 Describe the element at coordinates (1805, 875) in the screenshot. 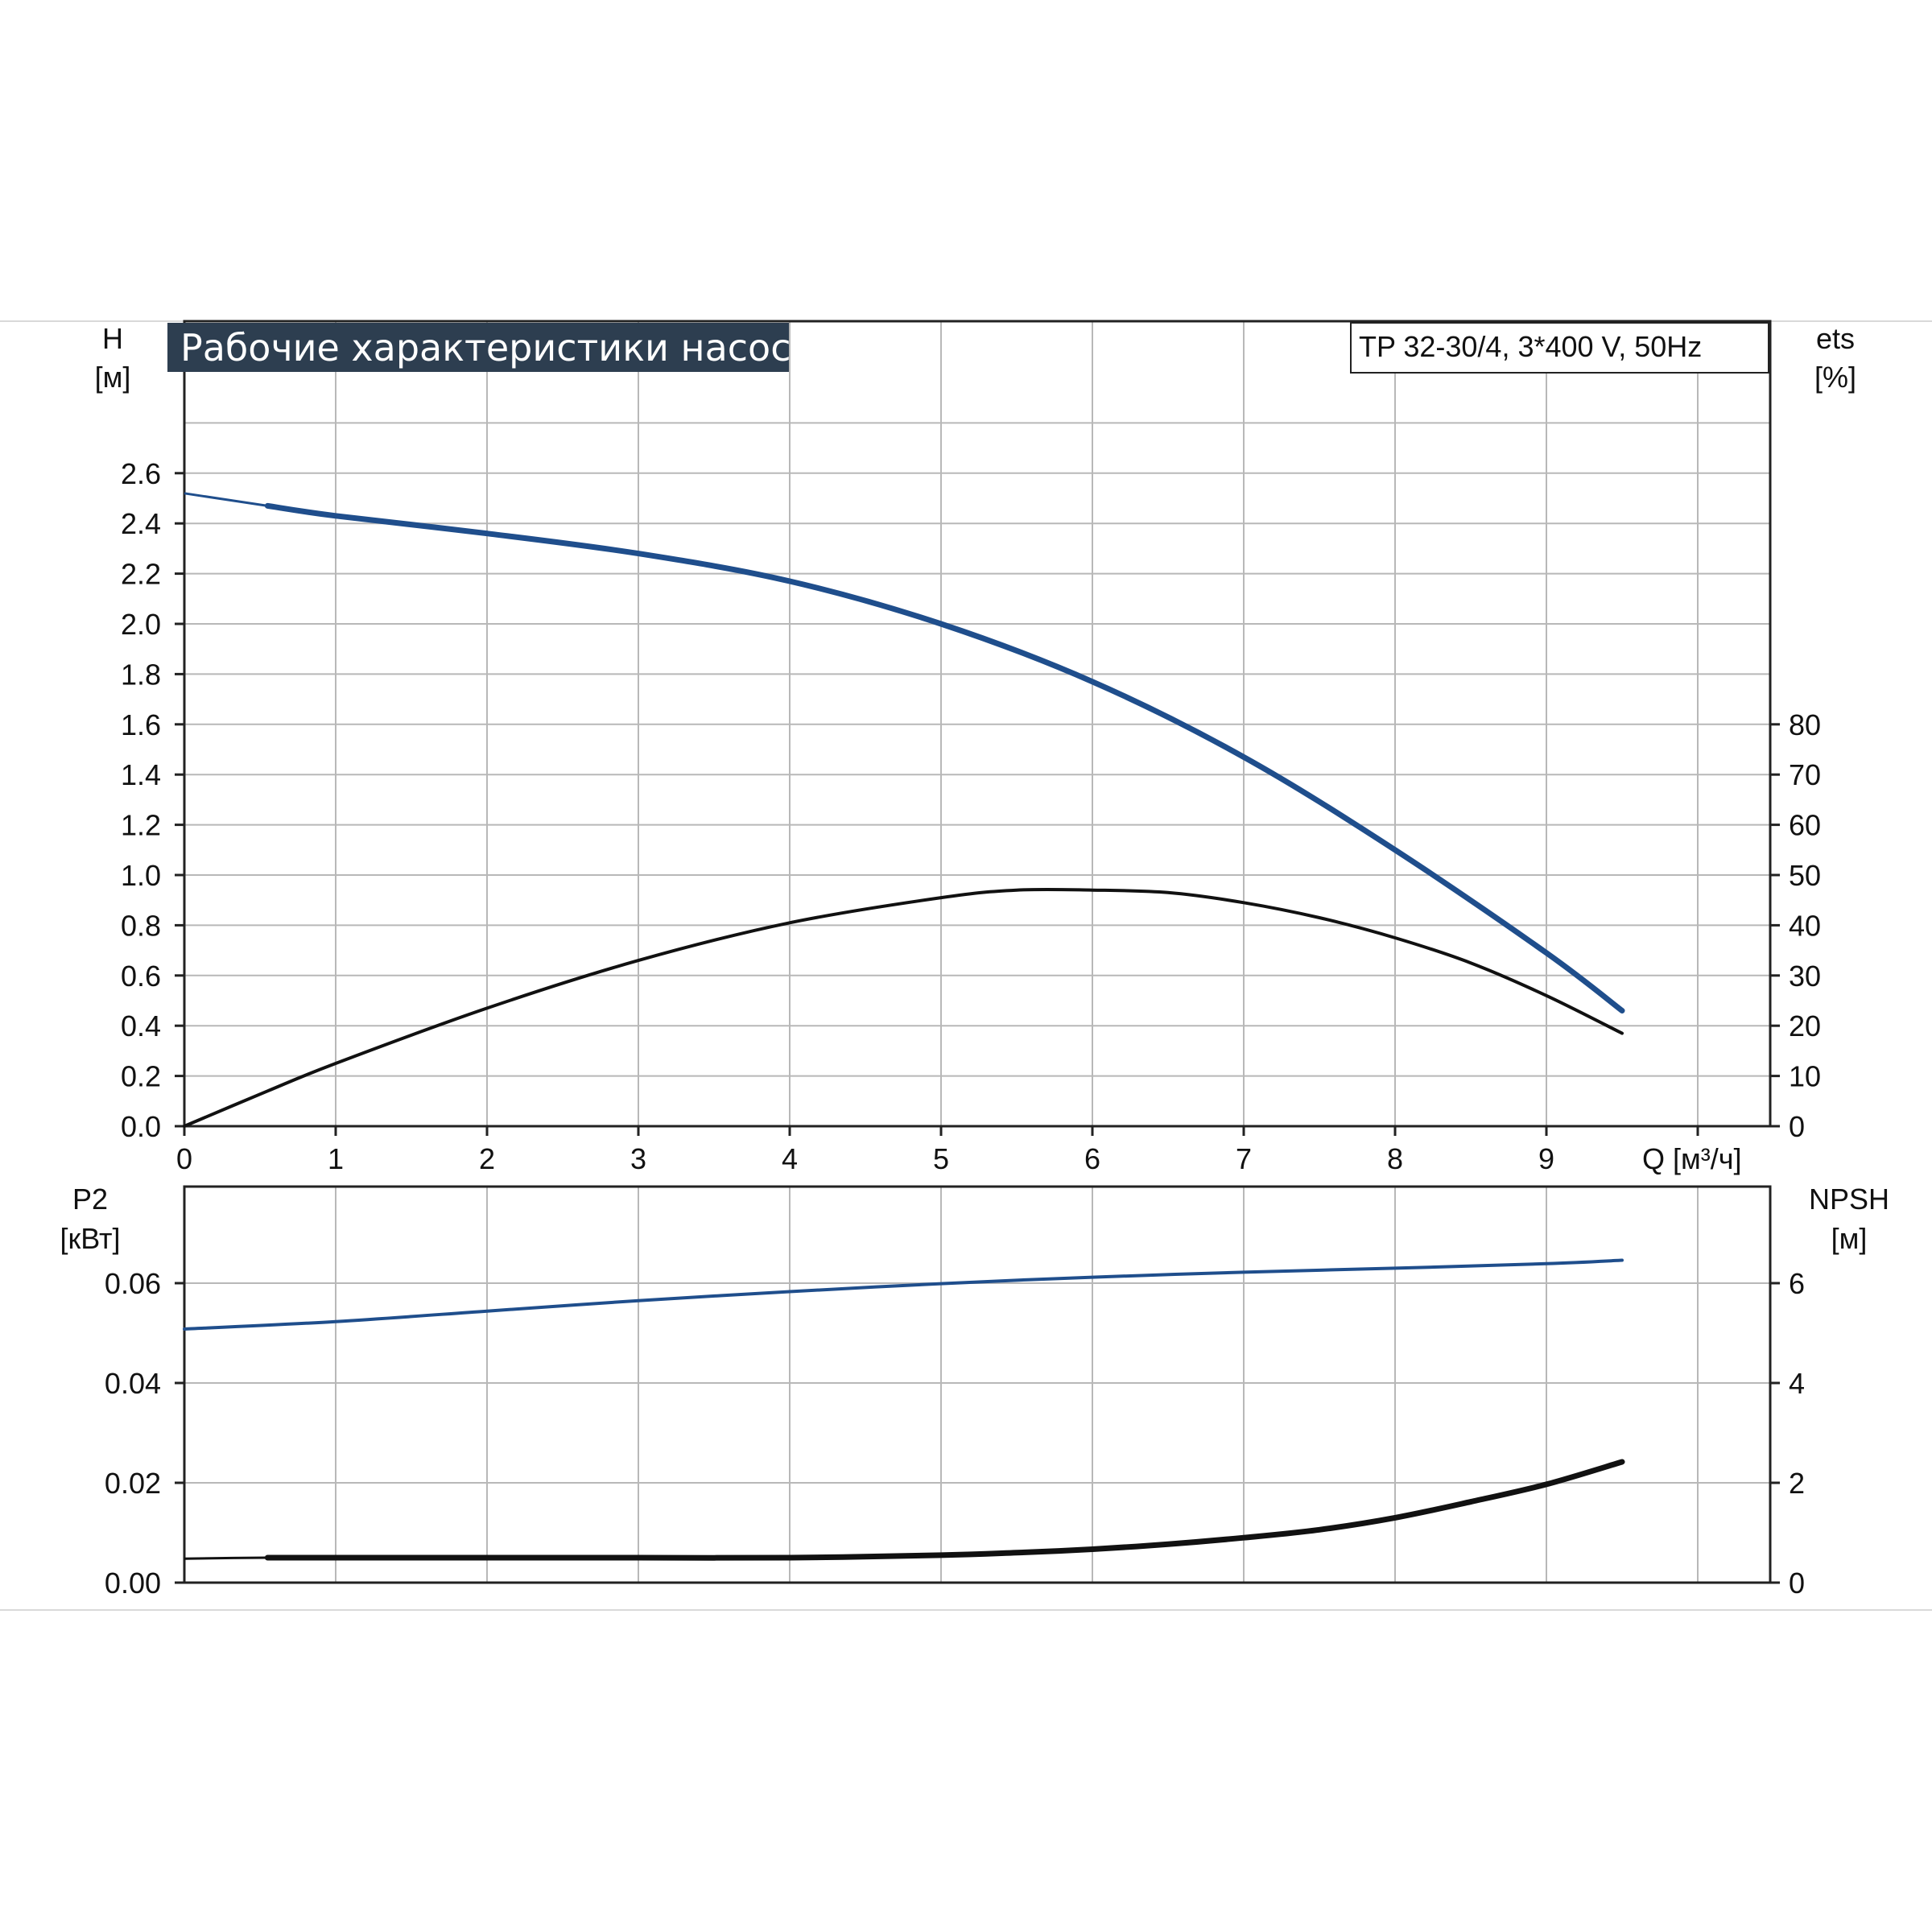

I see `efficiency-tick-label: 50` at that location.